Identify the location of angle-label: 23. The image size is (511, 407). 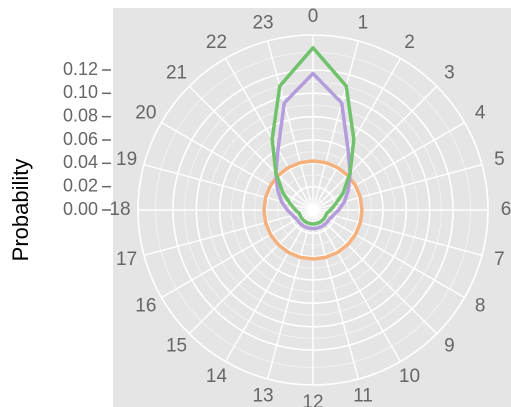
(262, 23).